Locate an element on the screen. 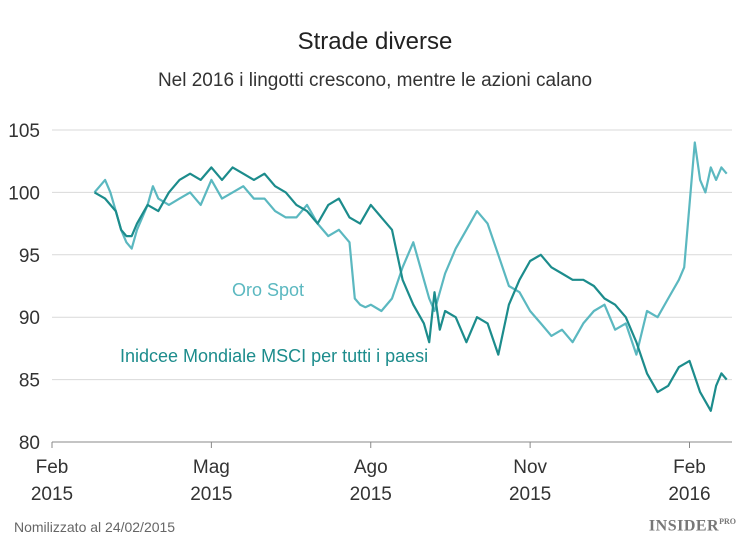 The image size is (750, 547). footnote: Nomilizzato al 24/02/2015 is located at coordinates (95, 527).